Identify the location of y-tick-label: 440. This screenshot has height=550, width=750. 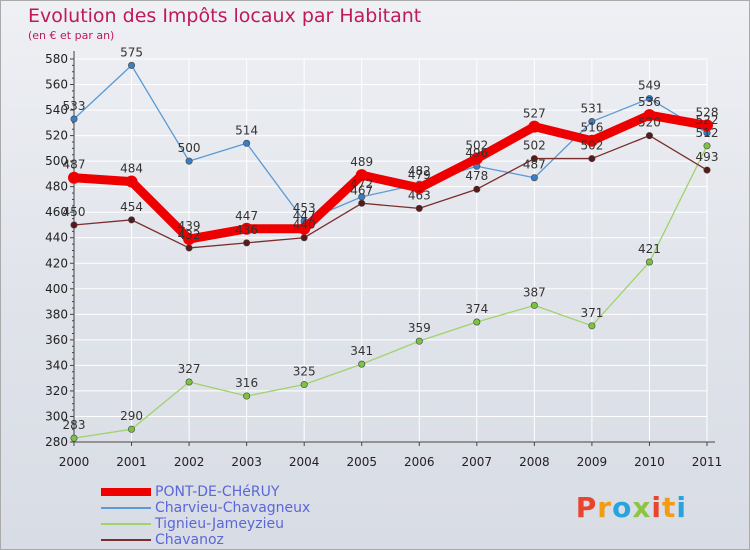
(56, 238).